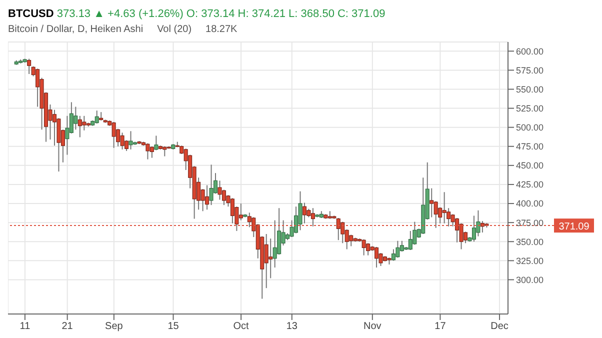  Describe the element at coordinates (499, 326) in the screenshot. I see `x-tick-label: Dec` at that location.